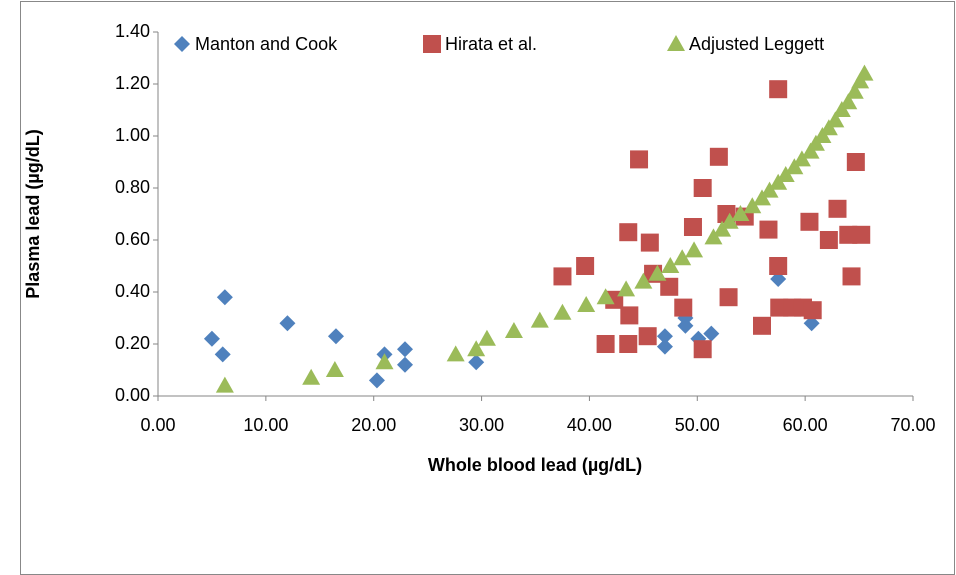 This screenshot has height=575, width=956. I want to click on y-tick-label: 0.20, so click(132, 343).